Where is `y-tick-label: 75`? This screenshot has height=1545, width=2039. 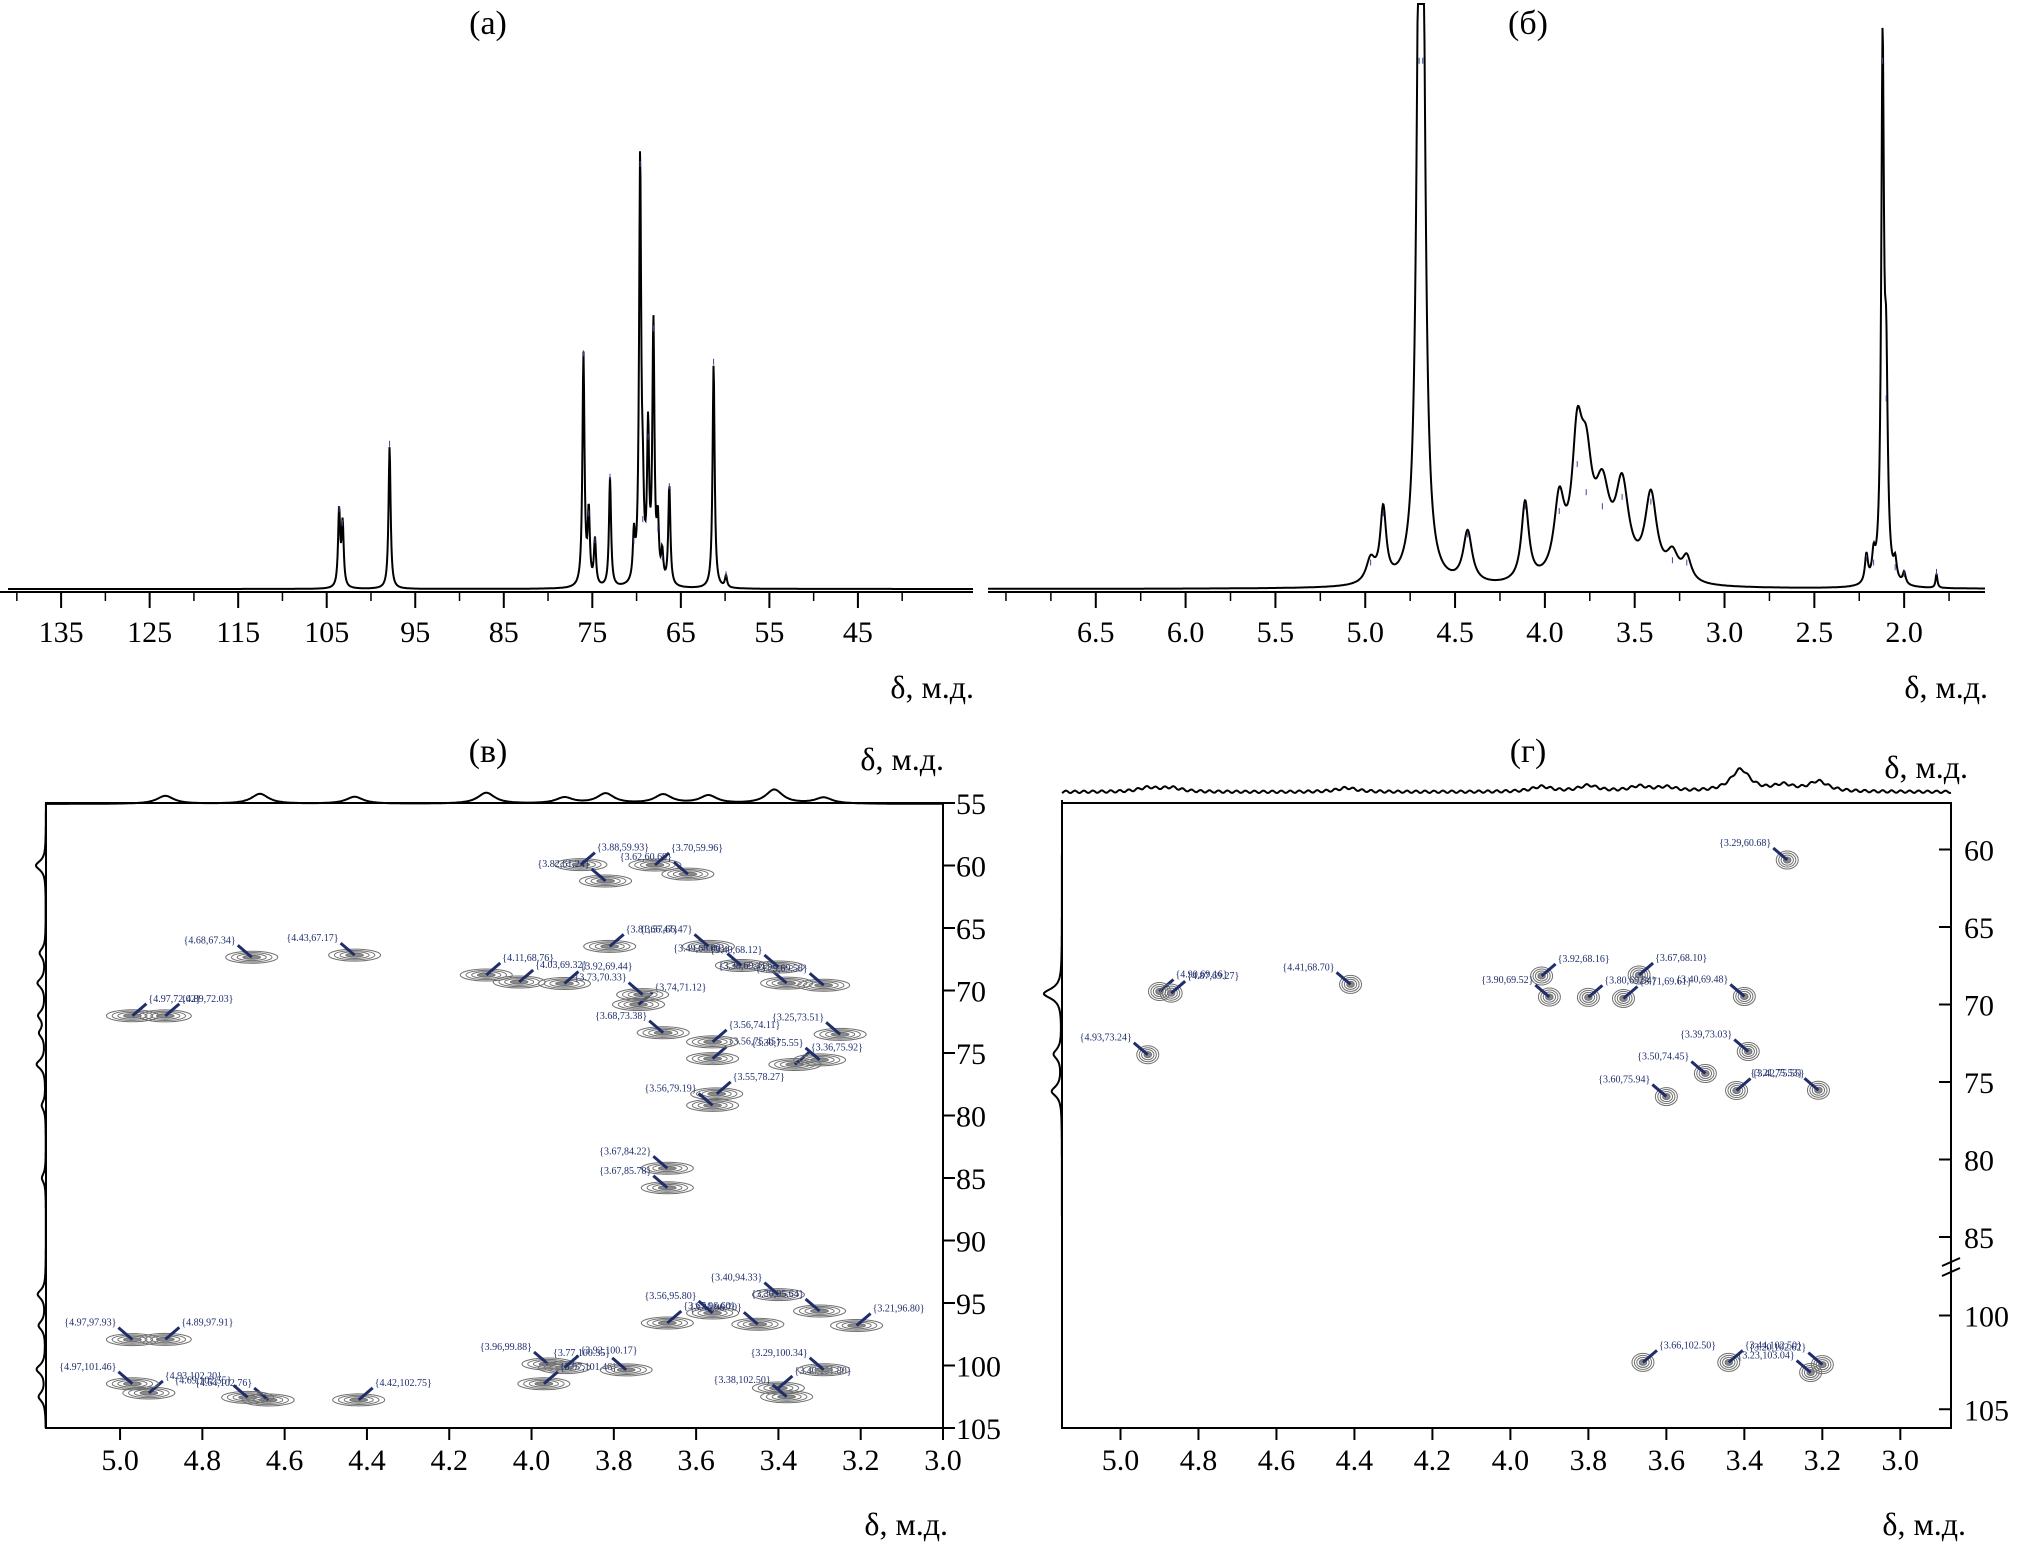
y-tick-label: 75 is located at coordinates (971, 1054).